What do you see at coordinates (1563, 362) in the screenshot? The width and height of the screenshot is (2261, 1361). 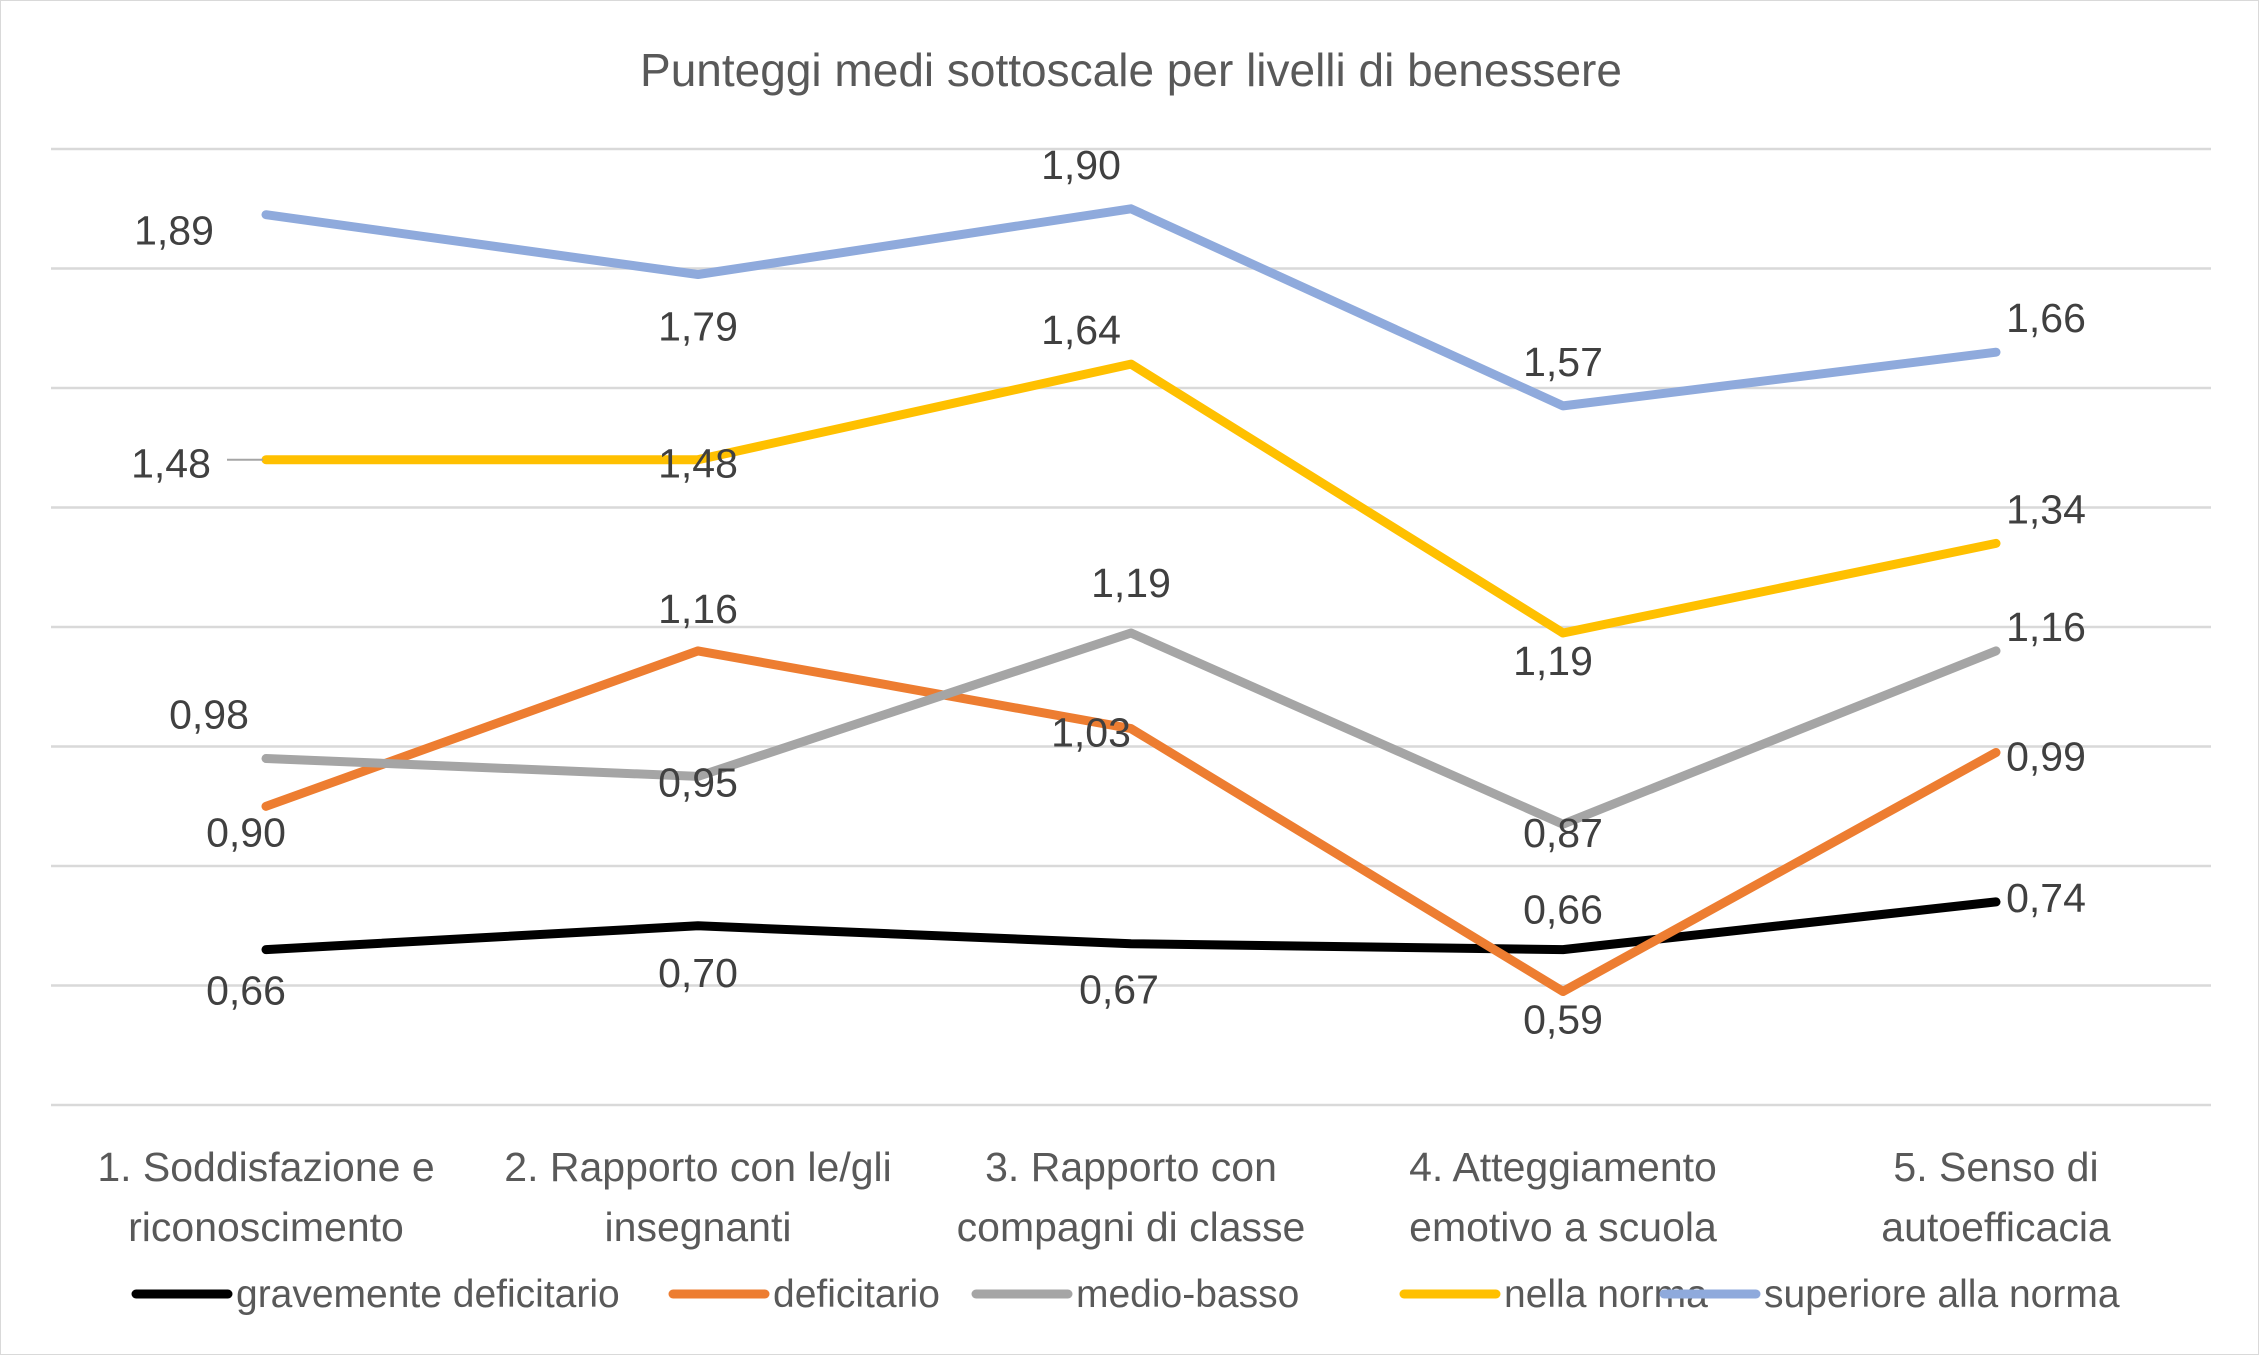 I see `data-label: 1,57` at bounding box center [1563, 362].